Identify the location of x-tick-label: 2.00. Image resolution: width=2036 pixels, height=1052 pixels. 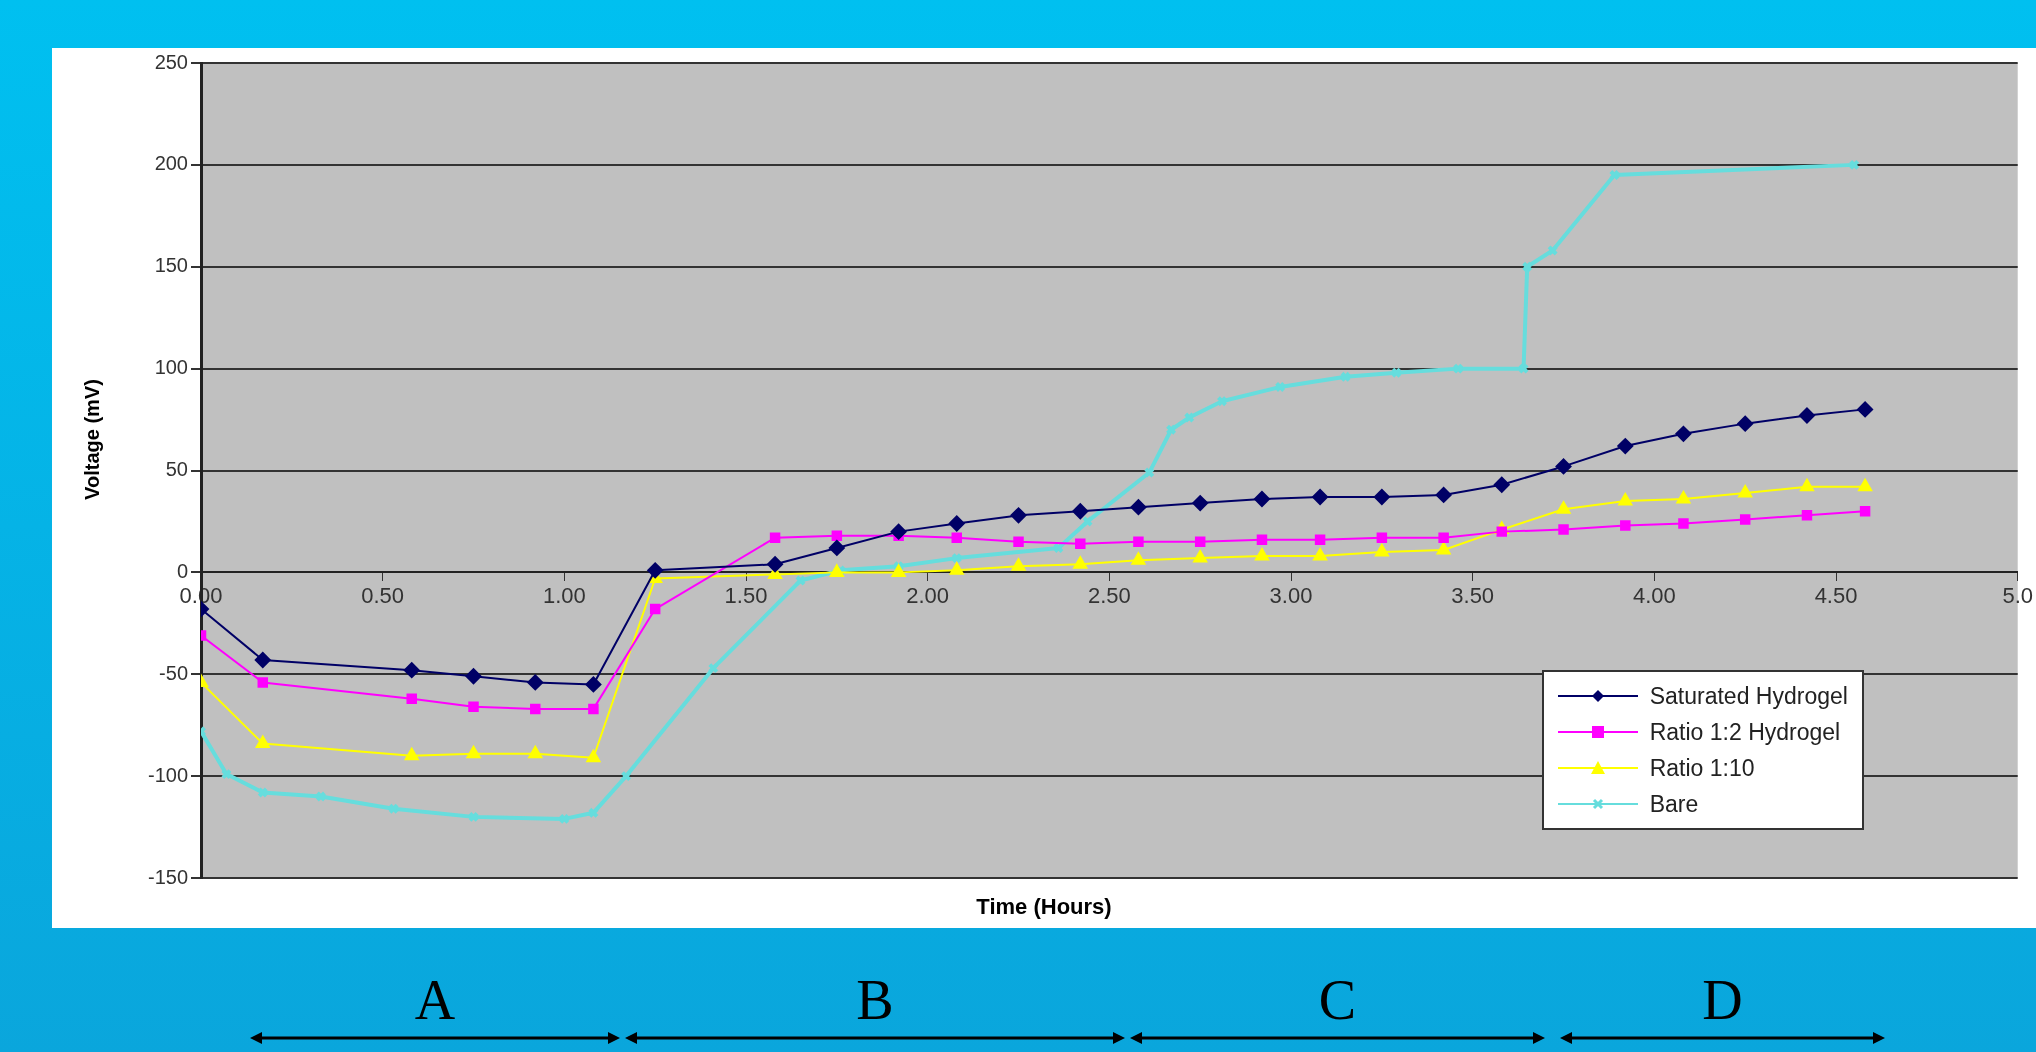
(928, 595).